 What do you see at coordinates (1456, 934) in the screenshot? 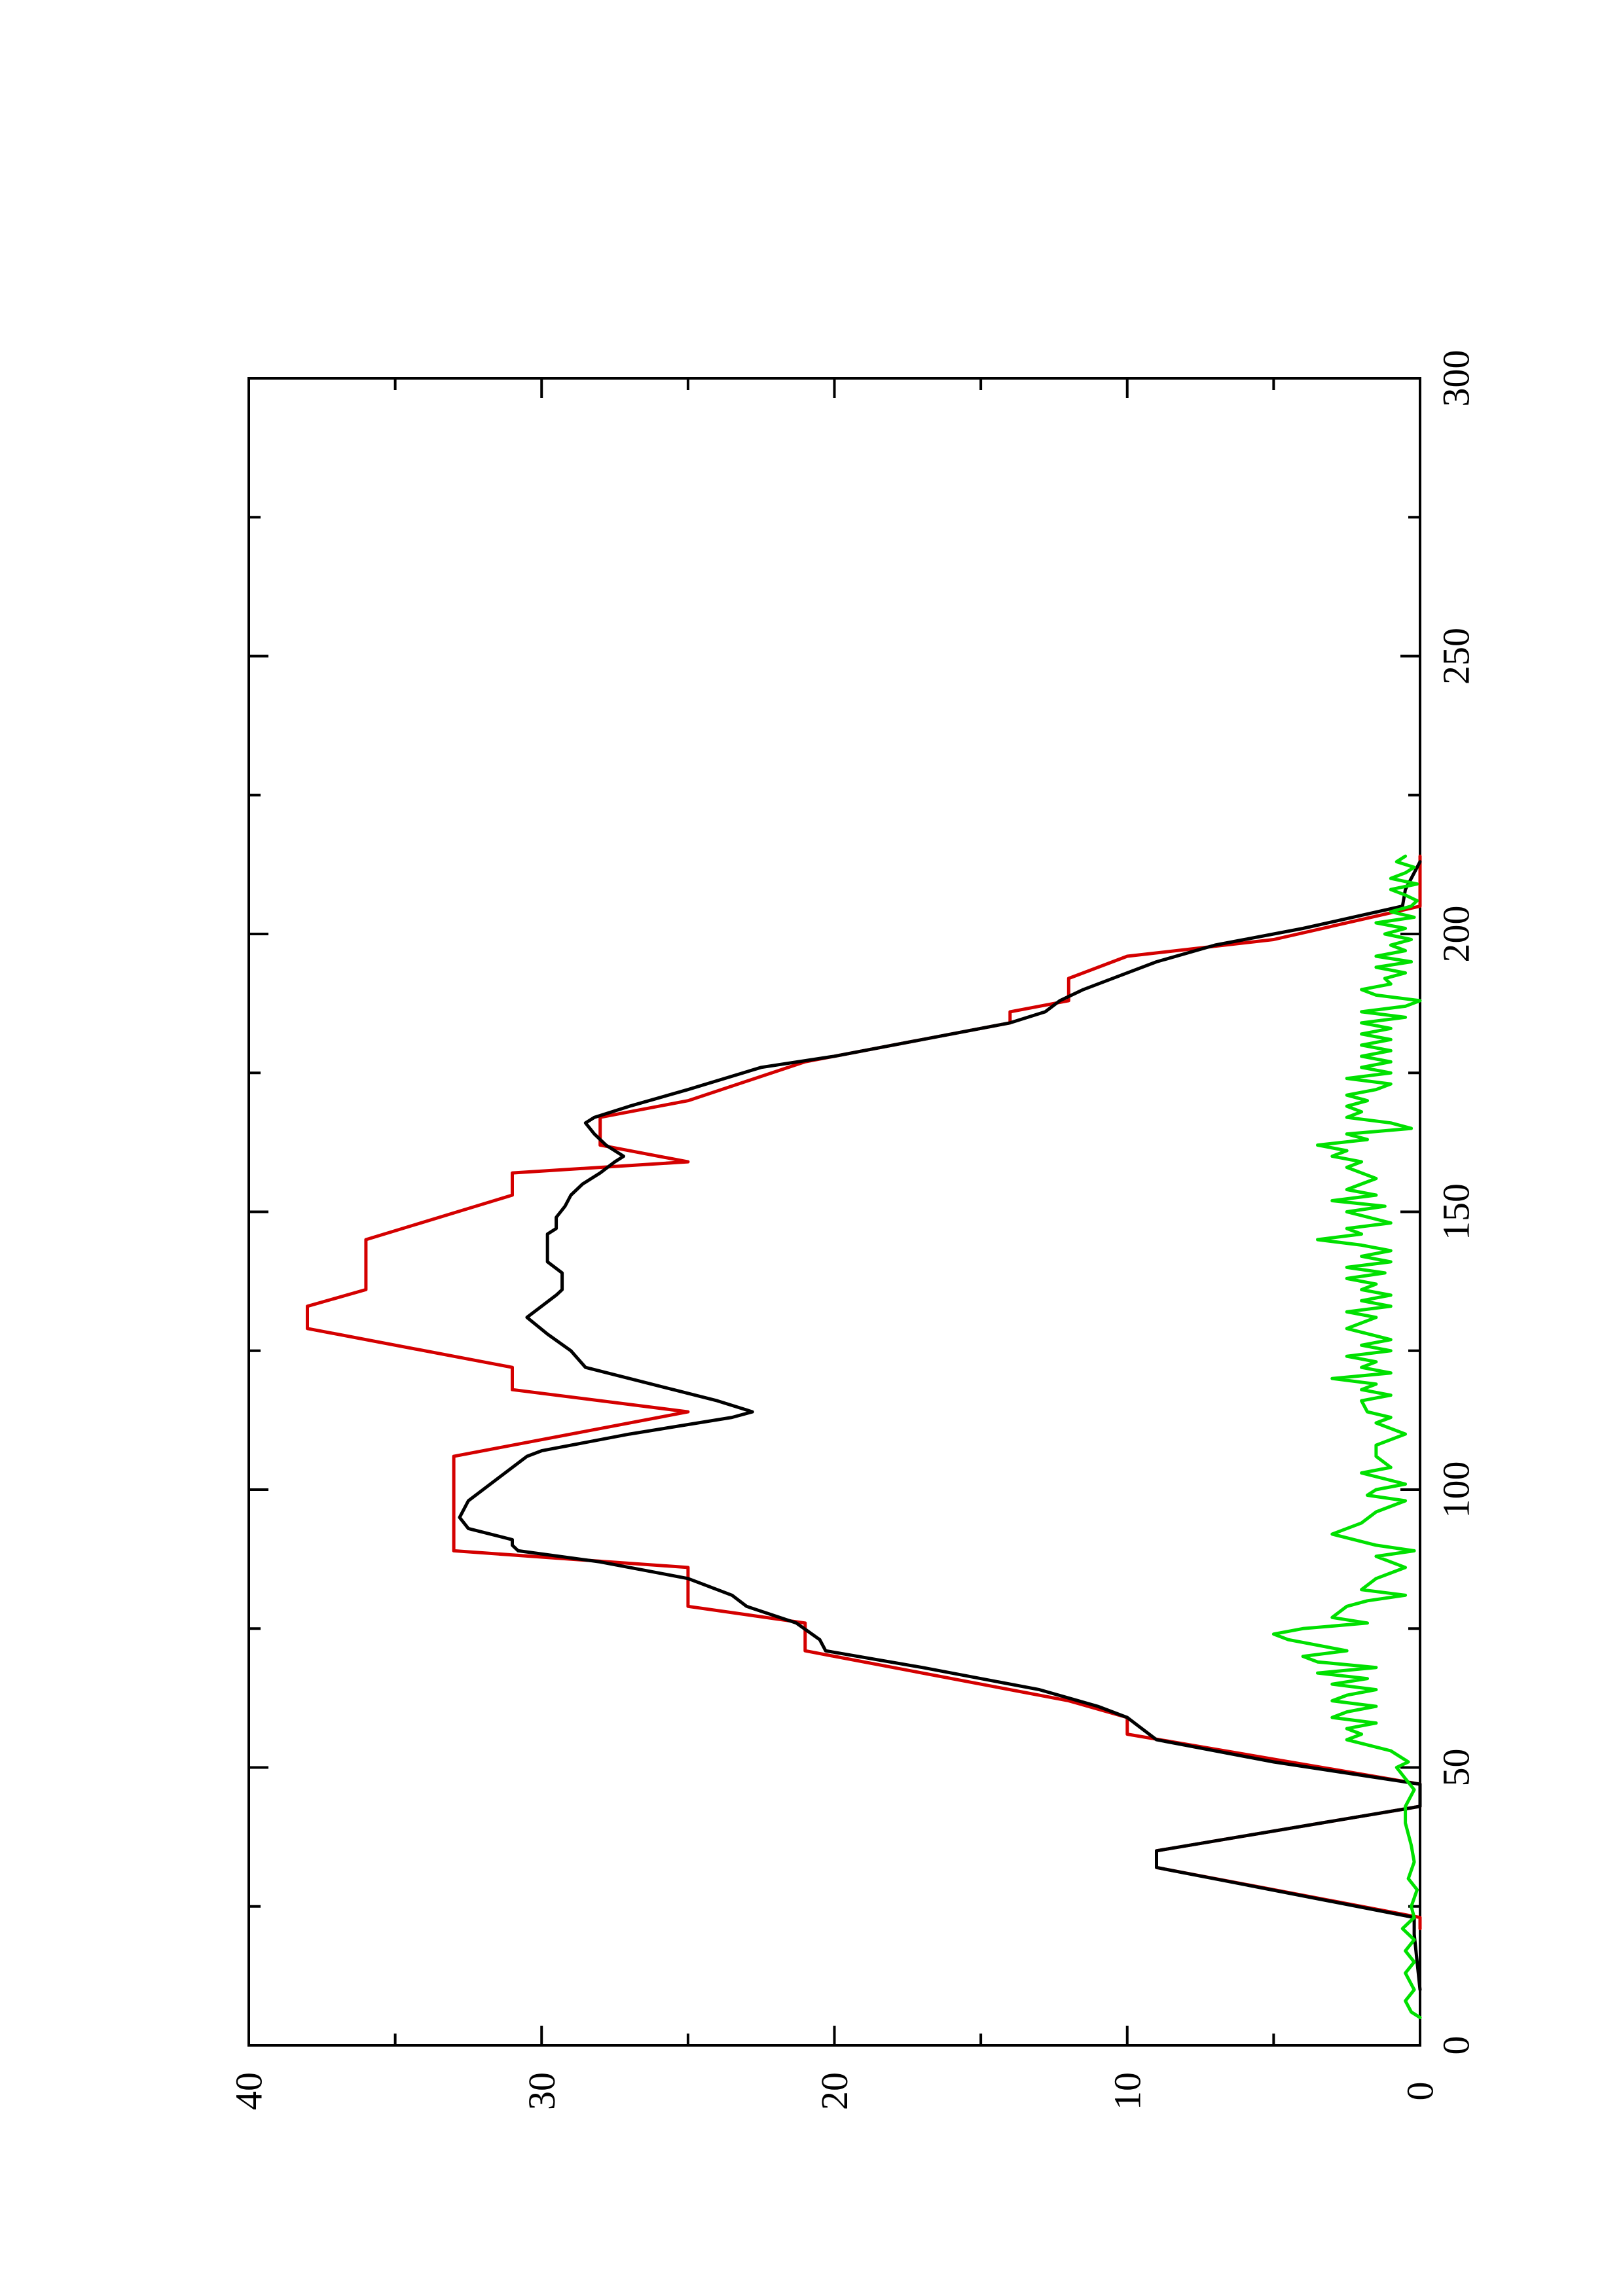
I see `x-tick-label: 200` at bounding box center [1456, 934].